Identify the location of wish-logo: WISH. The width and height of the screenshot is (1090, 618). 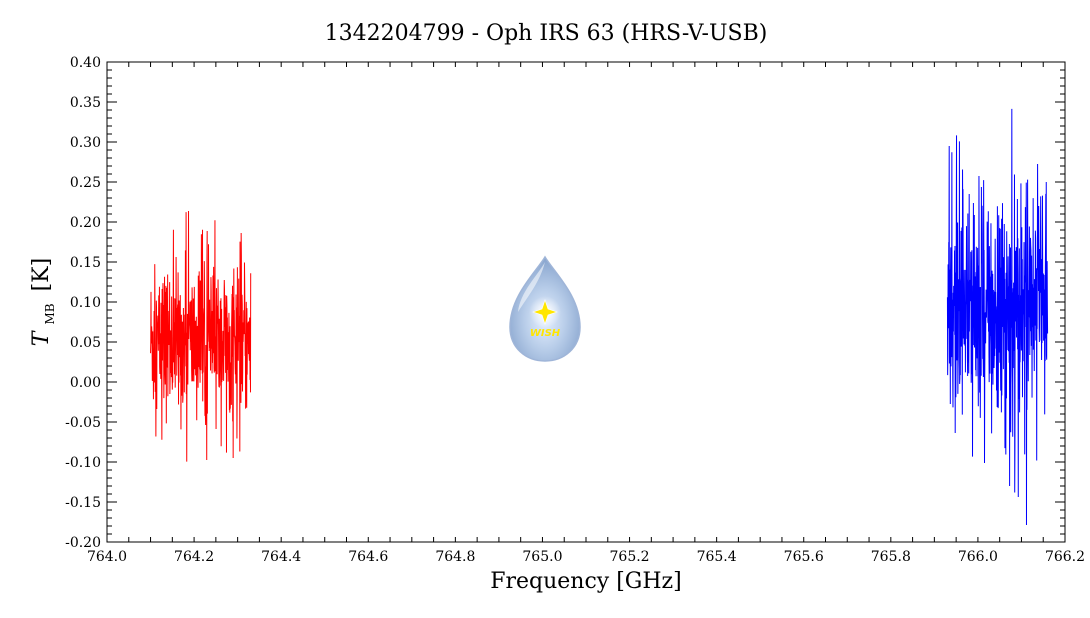
(545, 308).